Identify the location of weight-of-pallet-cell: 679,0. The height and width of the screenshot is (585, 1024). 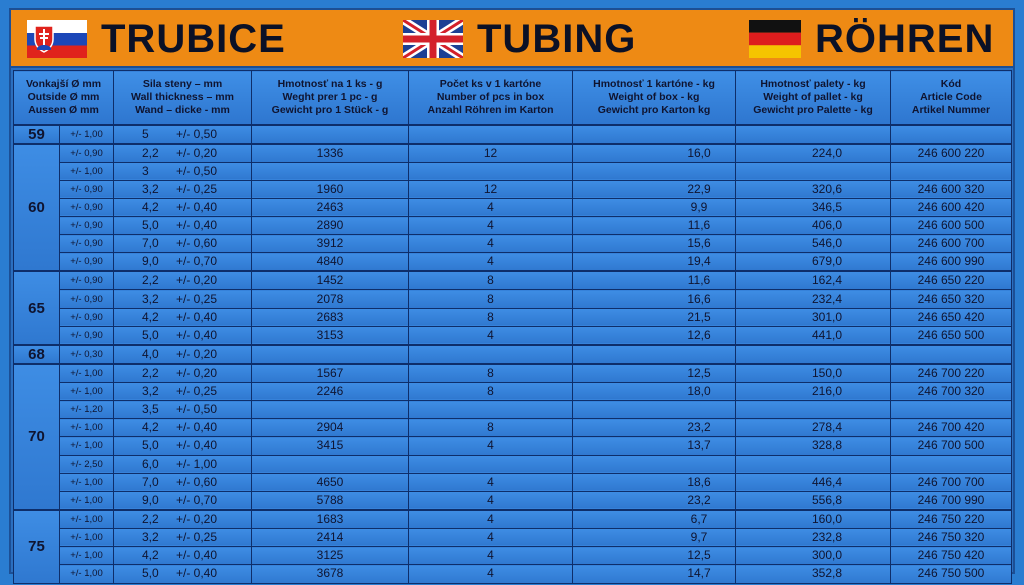
(813, 262).